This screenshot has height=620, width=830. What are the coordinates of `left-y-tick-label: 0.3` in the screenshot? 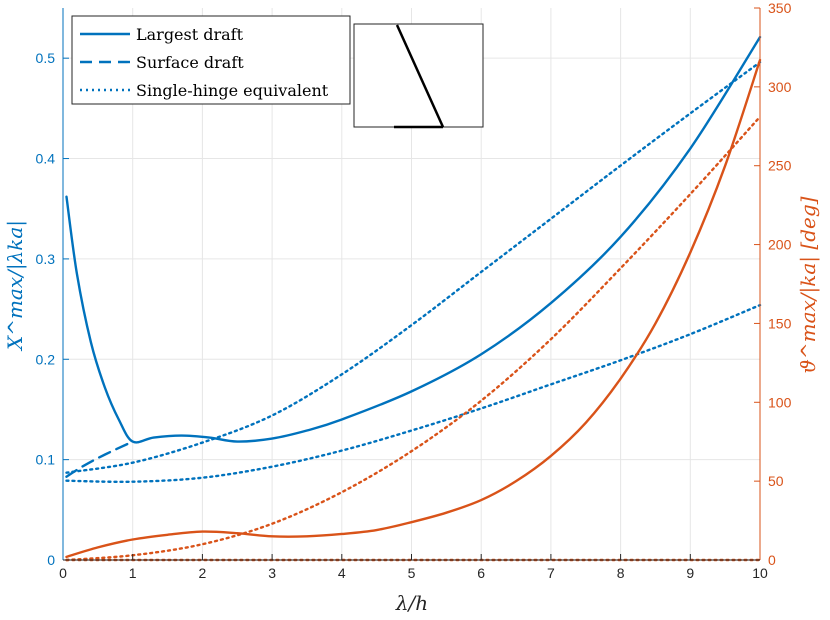 It's located at (46, 259).